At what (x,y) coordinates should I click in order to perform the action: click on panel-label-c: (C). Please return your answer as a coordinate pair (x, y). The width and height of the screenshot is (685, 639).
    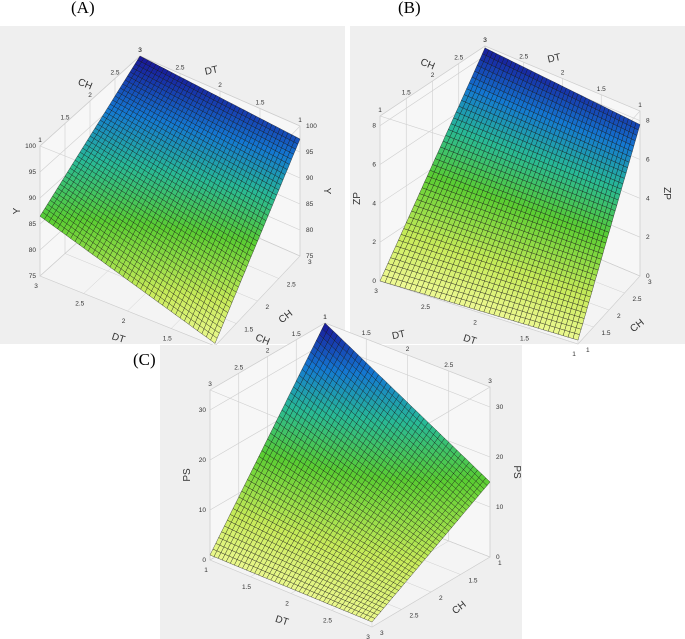
    Looking at the image, I should click on (144, 359).